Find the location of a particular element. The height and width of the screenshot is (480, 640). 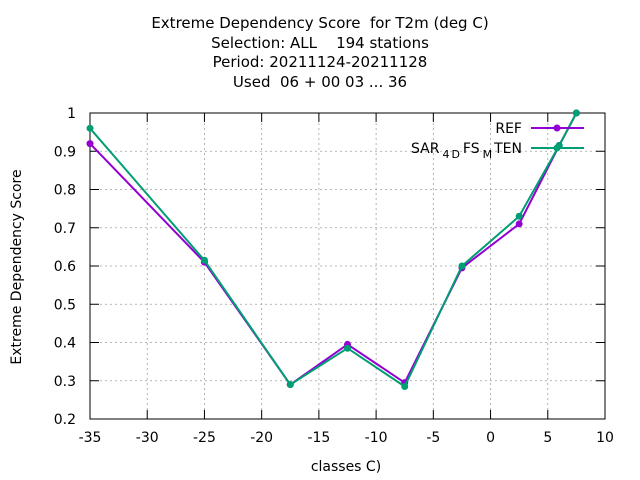

x-tick-label: -15 is located at coordinates (318, 438).